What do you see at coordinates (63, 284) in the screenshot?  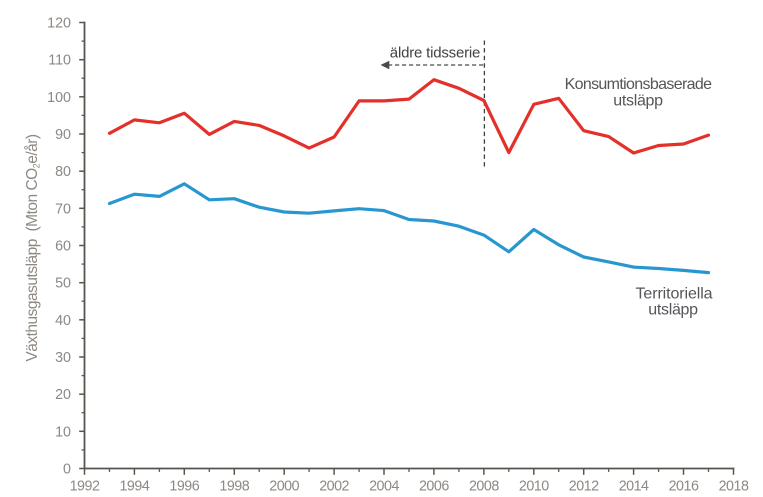 I see `svg-text: 50` at bounding box center [63, 284].